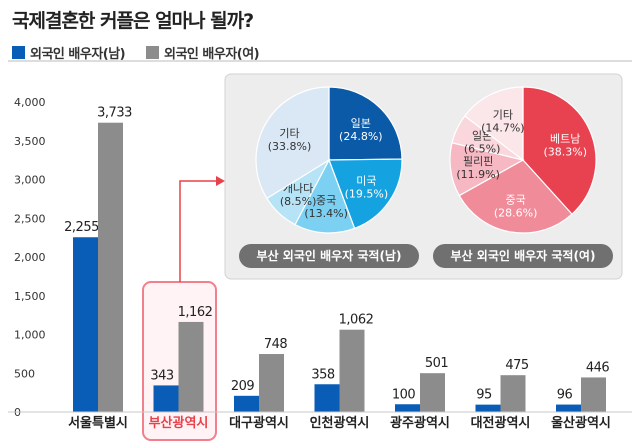 Image resolution: width=640 pixels, height=448 pixels. I want to click on data-label: 2,255, so click(81, 227).